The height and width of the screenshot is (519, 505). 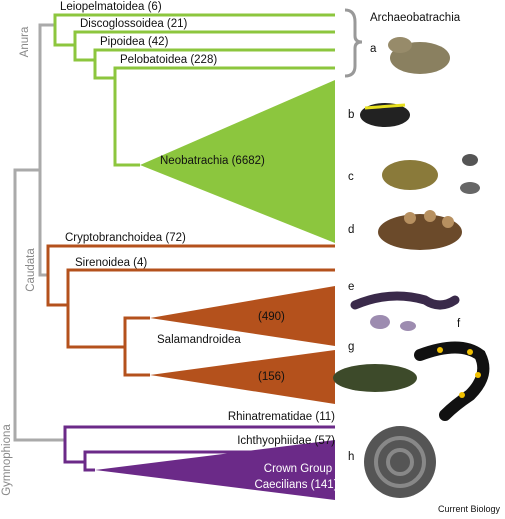 I want to click on taxon-label: Ichthyophiidae (57), so click(x=286, y=441).